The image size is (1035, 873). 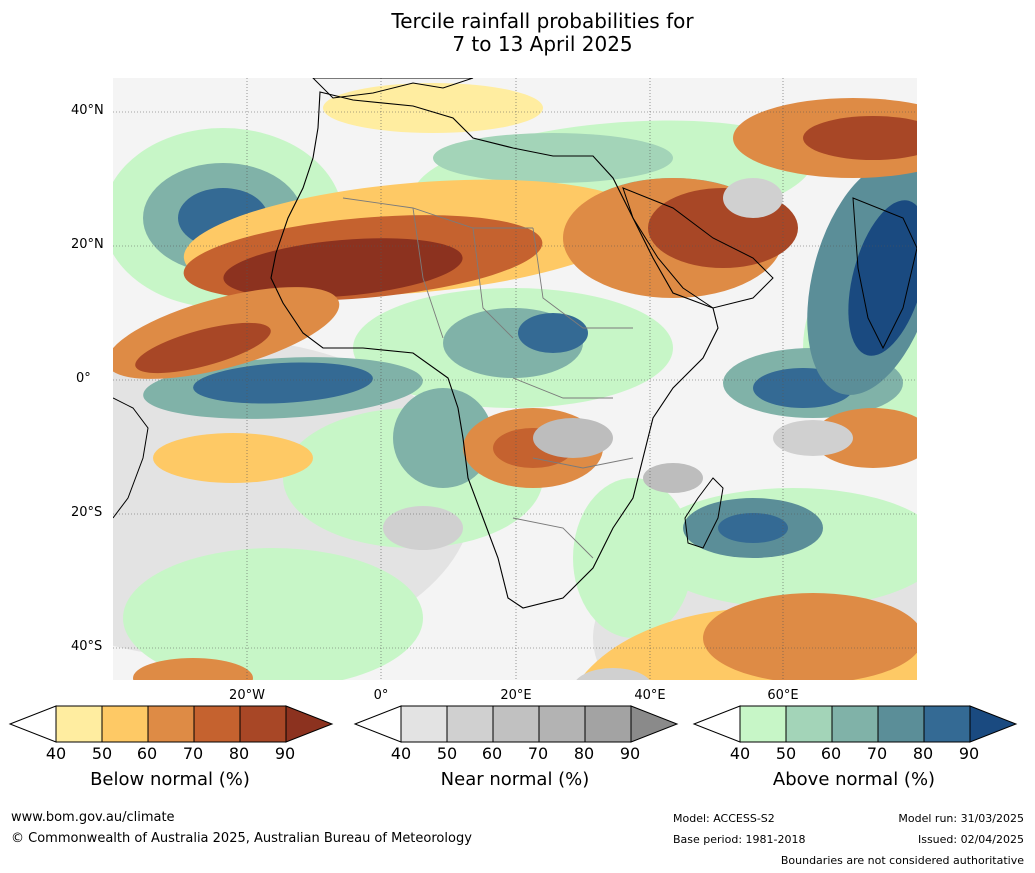 I want to click on below-normal-label: Below normal (%), so click(x=170, y=779).